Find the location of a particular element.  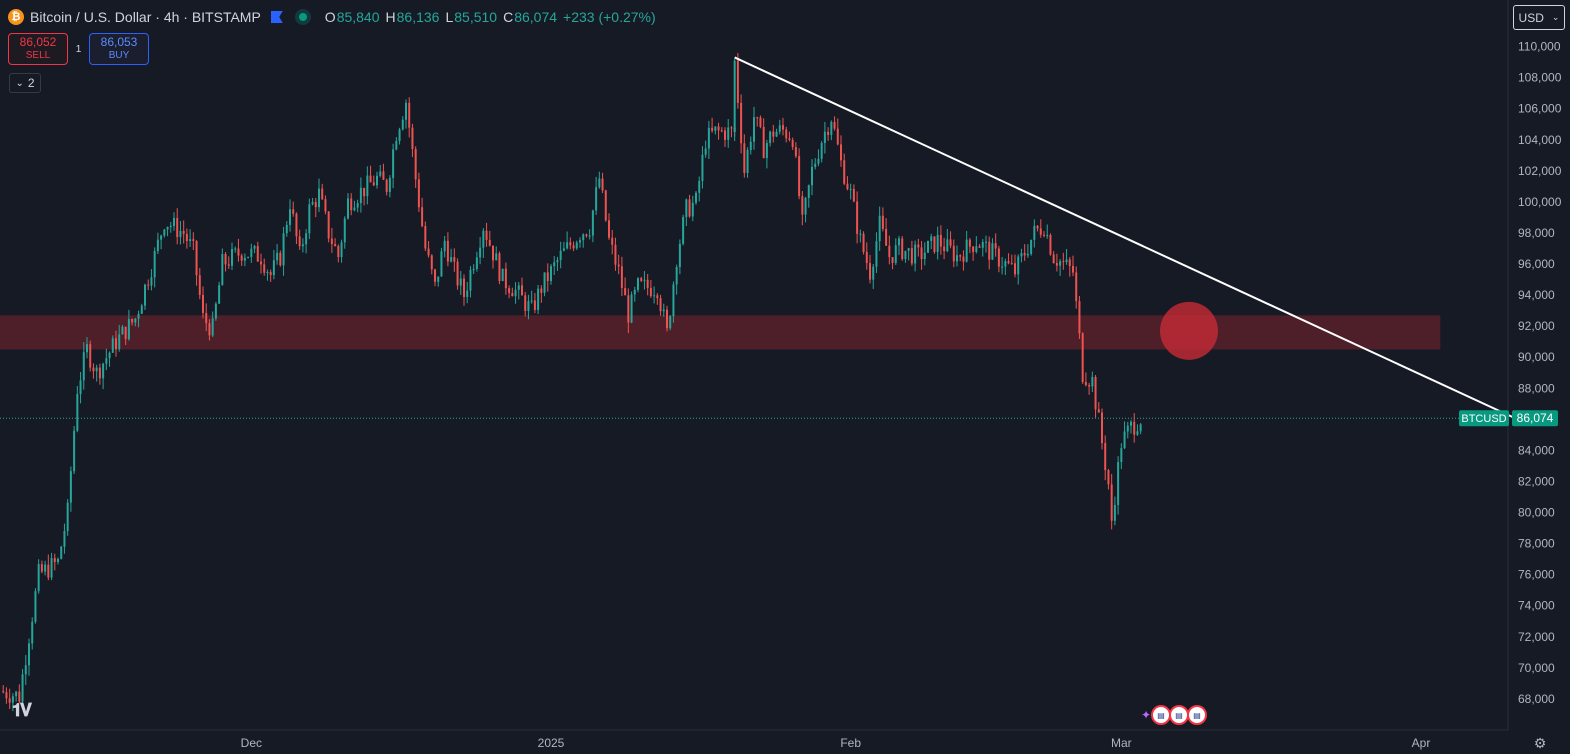

y-tick-label: 96,000 is located at coordinates (1536, 264).